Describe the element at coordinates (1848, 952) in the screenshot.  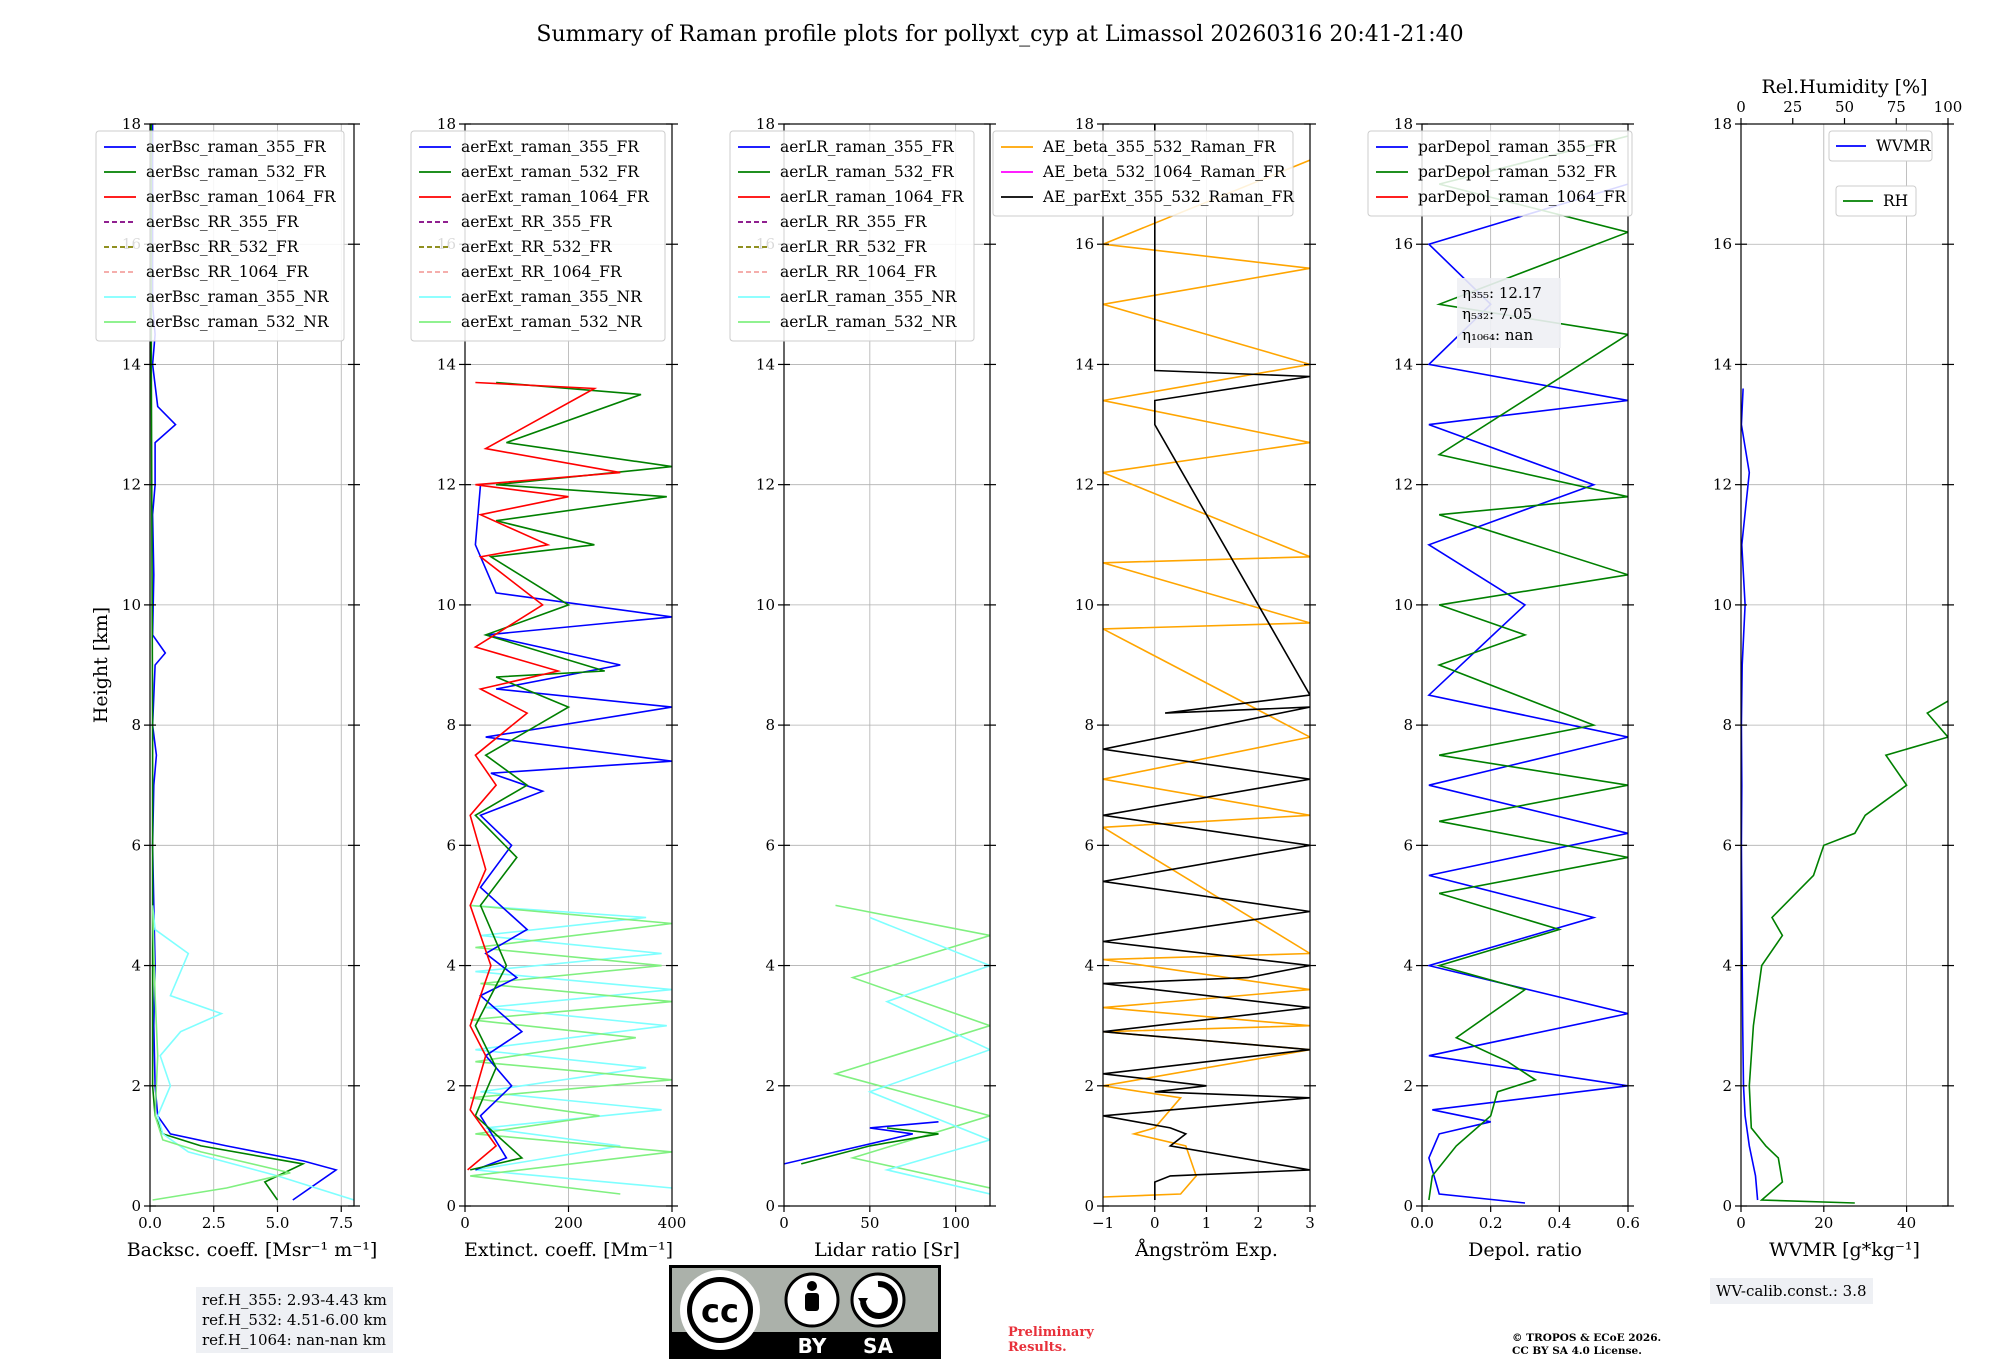
I see `series-line-RH` at that location.